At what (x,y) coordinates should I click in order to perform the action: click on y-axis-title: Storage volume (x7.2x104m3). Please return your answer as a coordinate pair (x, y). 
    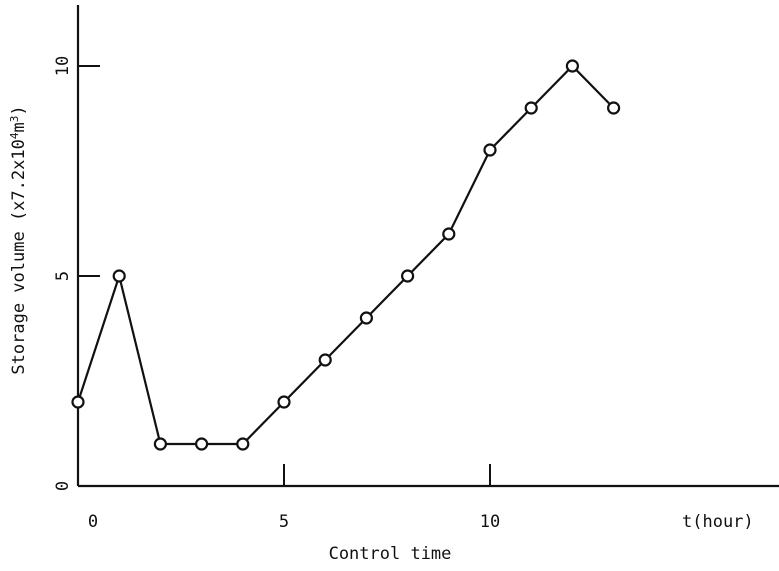
    Looking at the image, I should click on (19, 239).